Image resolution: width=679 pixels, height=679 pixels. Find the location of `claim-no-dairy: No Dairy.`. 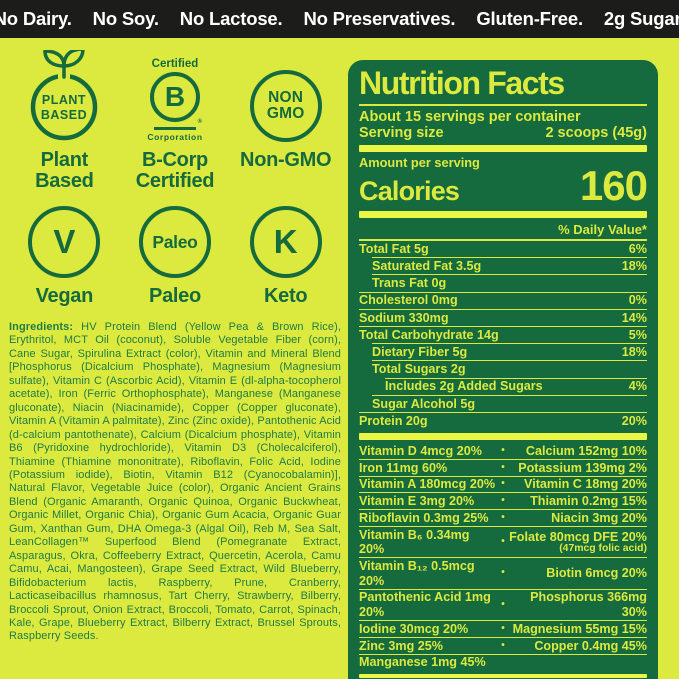

claim-no-dairy: No Dairy. is located at coordinates (36, 18).